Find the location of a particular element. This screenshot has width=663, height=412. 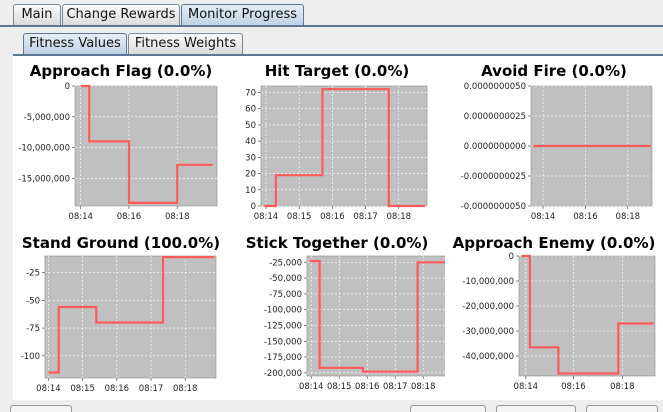

y-tick-label: -200,000 is located at coordinates (283, 374).